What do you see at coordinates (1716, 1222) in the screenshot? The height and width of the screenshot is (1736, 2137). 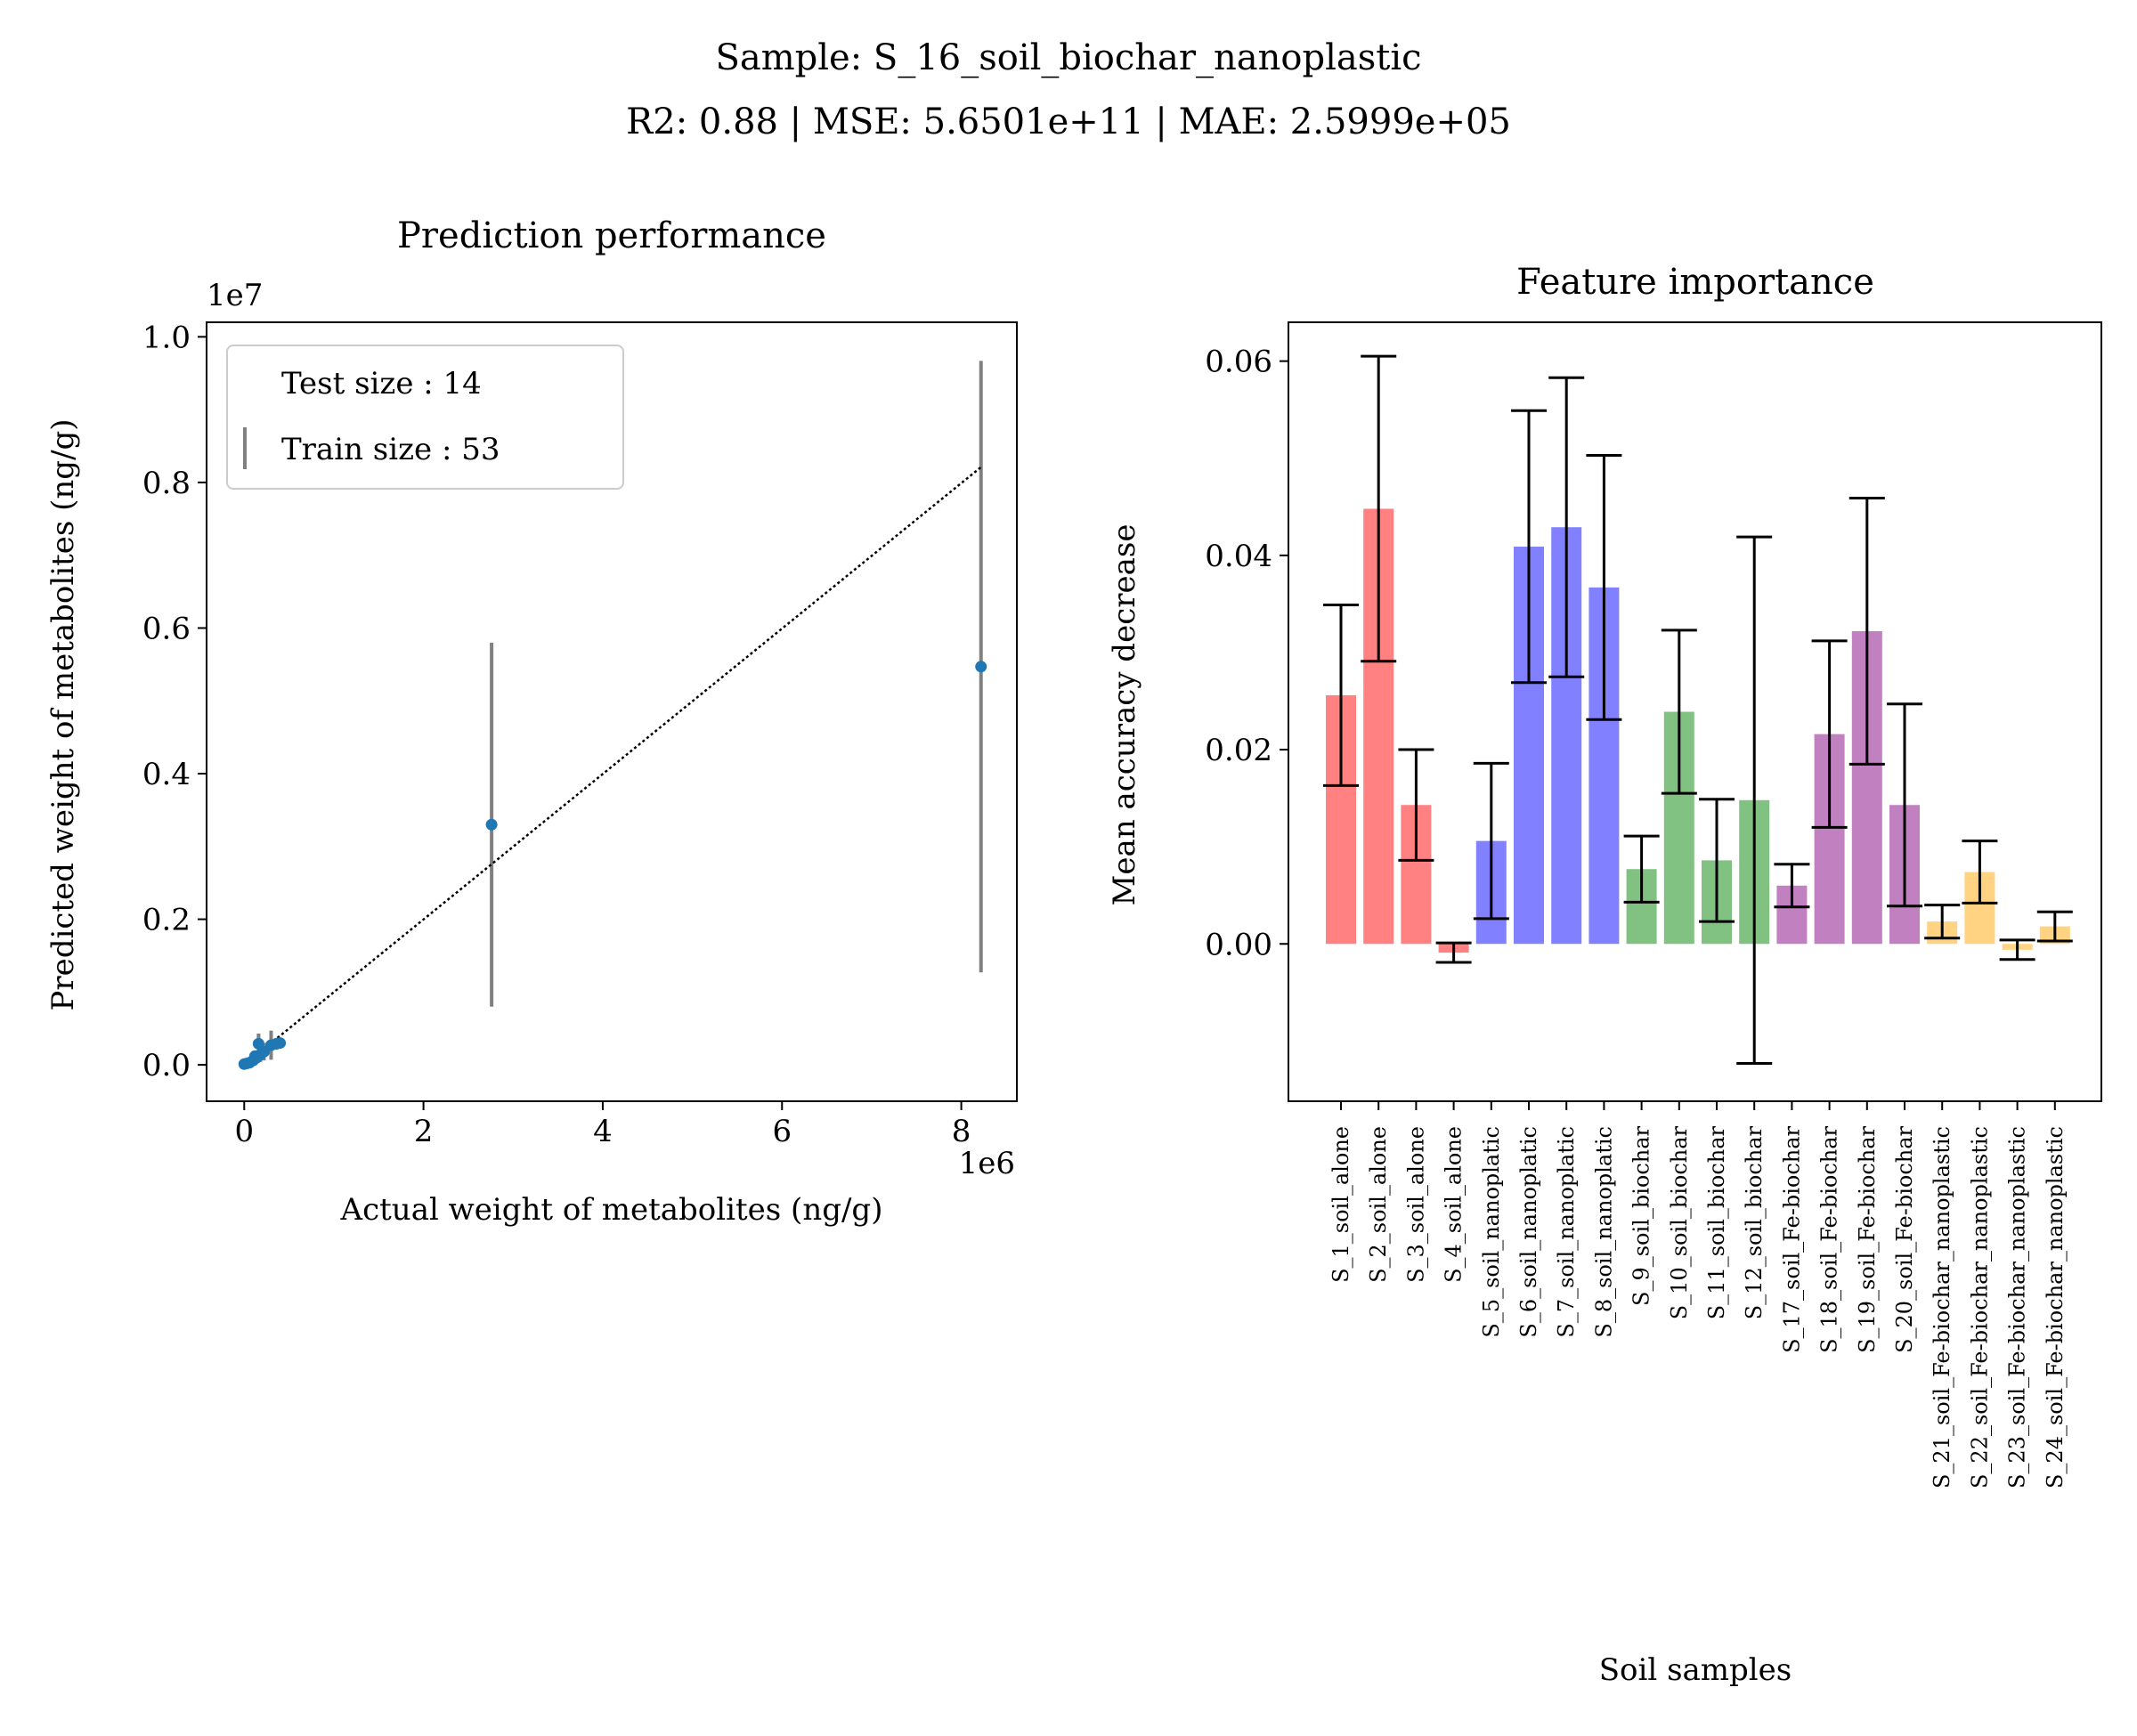 I see `x-tick-label: S_11_soil_biochar` at bounding box center [1716, 1222].